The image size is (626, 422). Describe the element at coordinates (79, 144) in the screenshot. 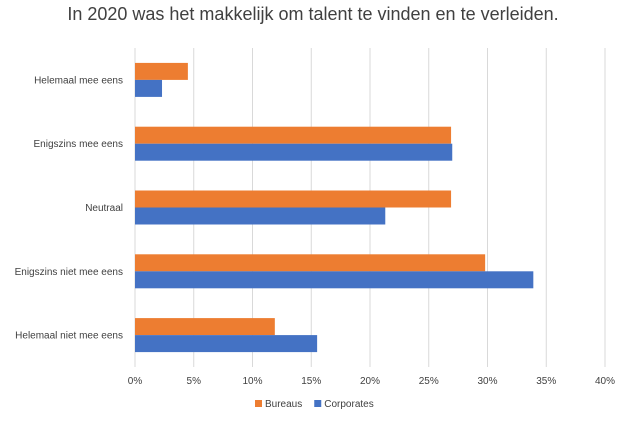

I see `category-label: Enigszins mee eens` at that location.